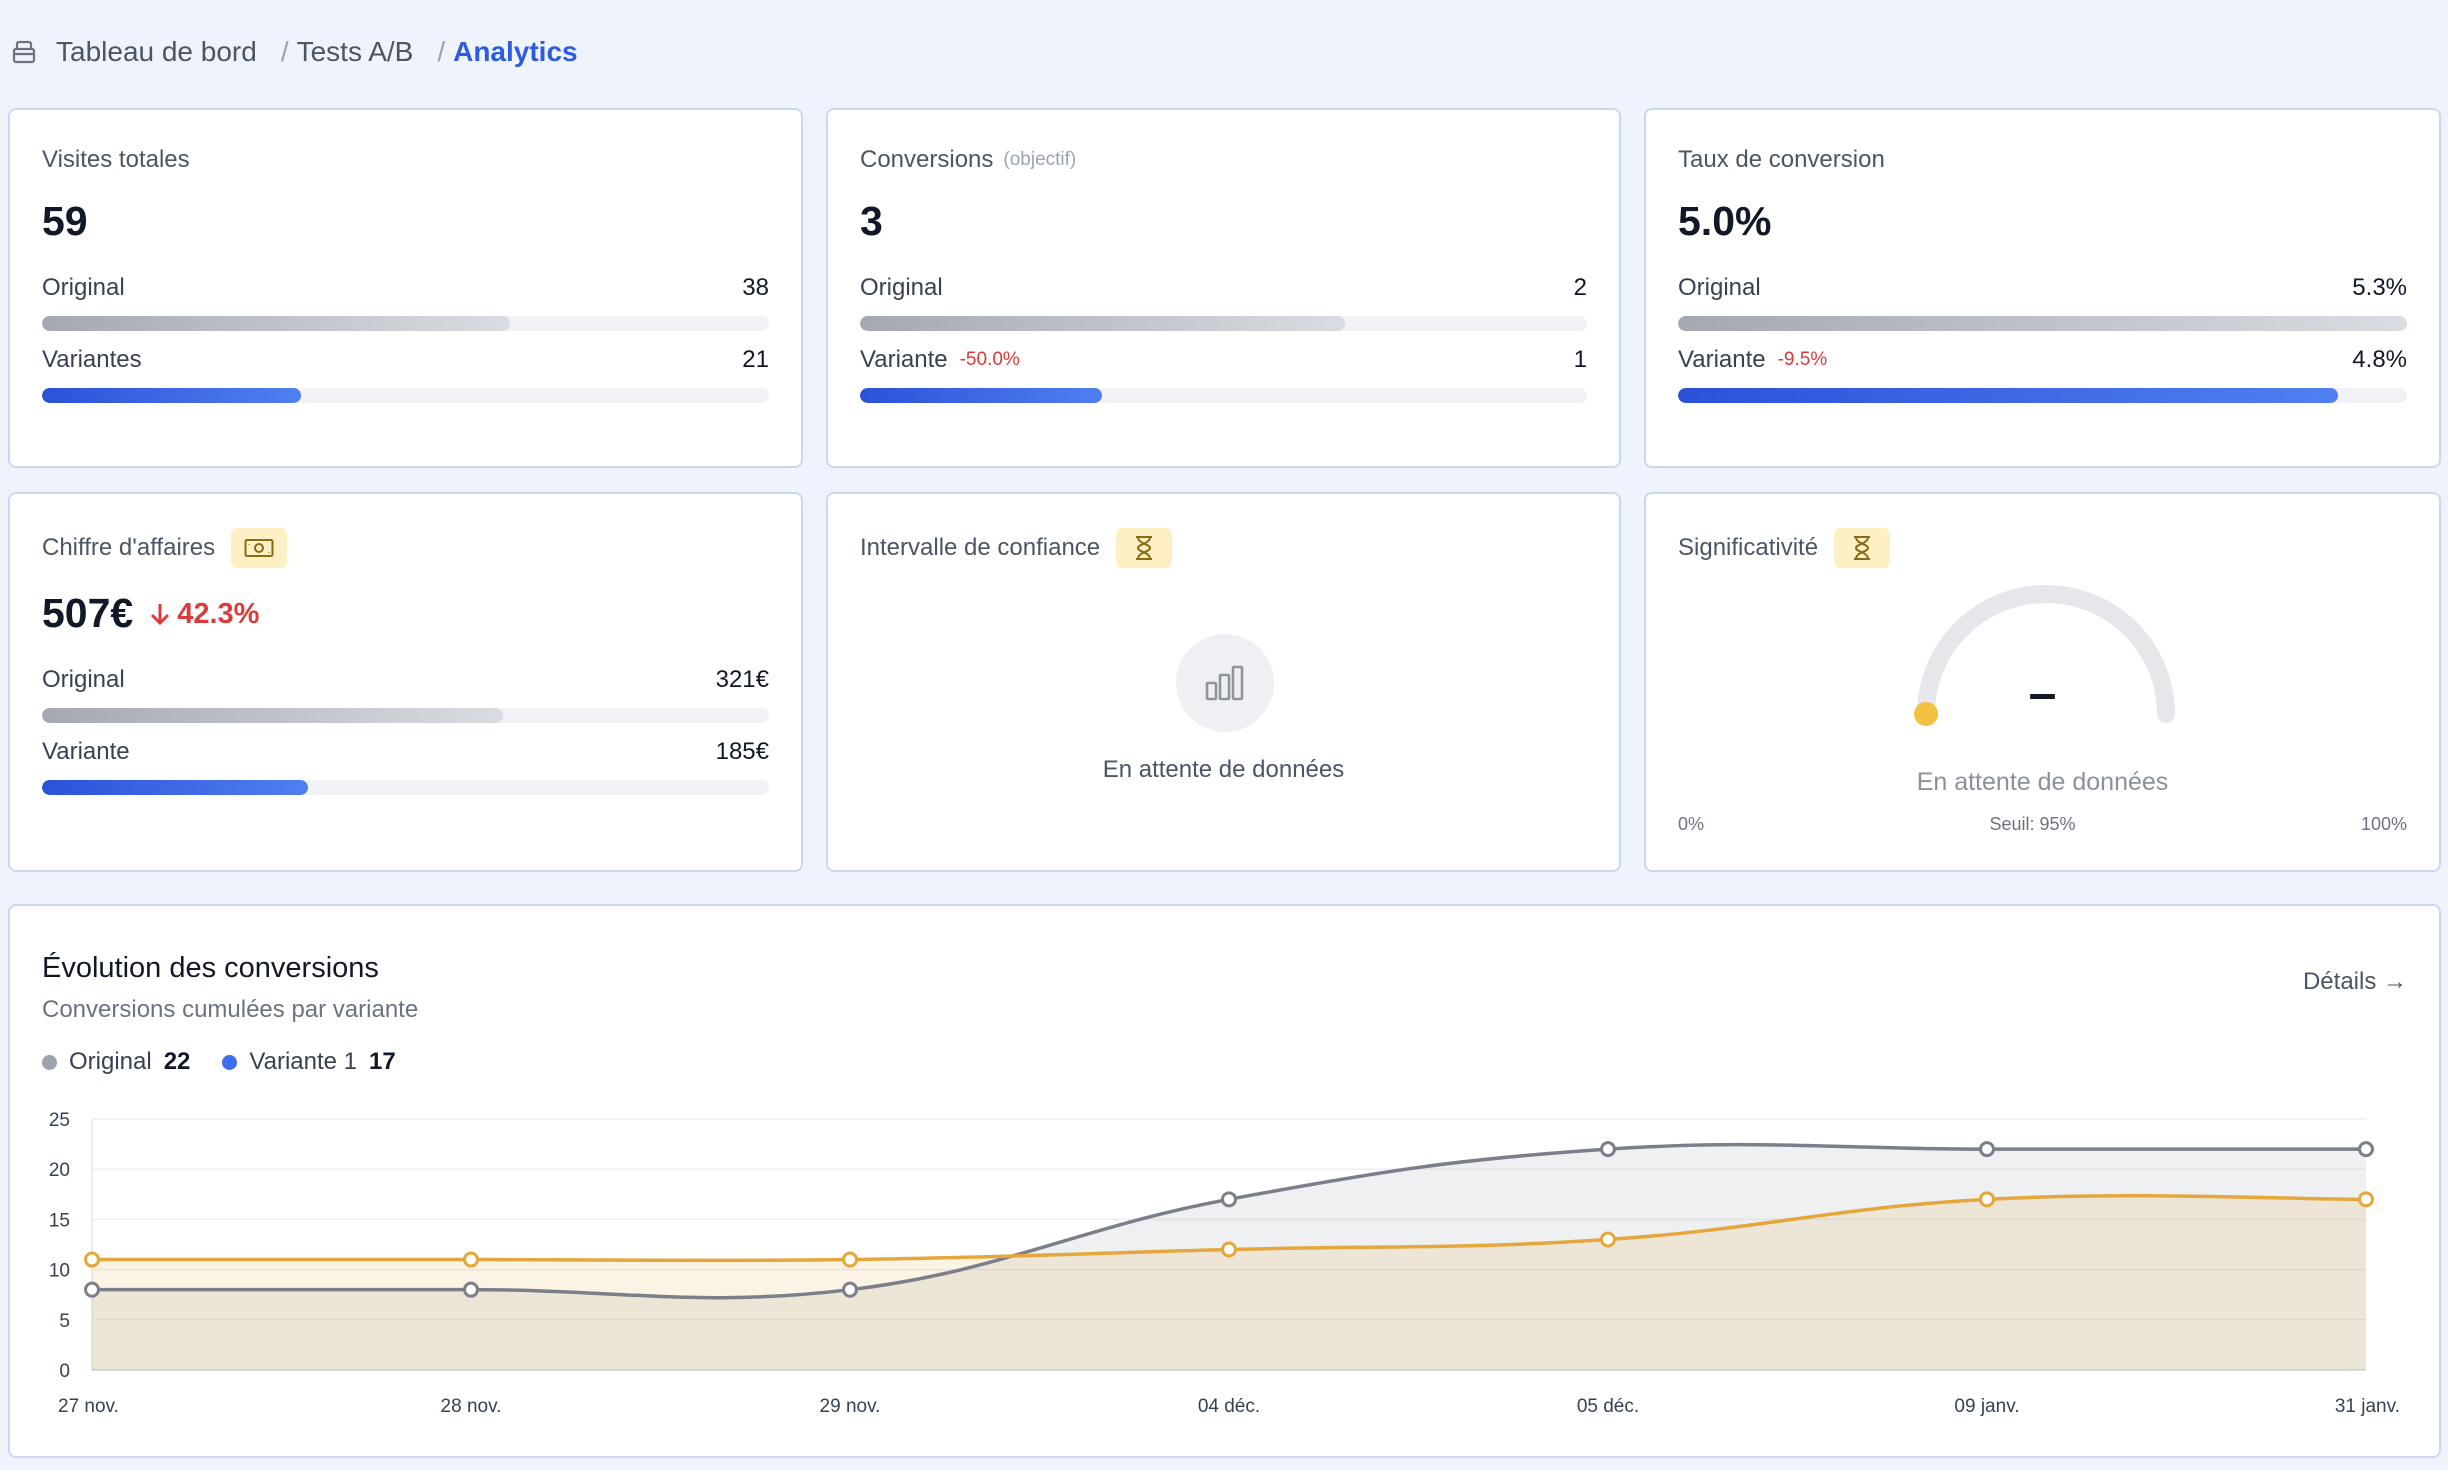 This screenshot has height=1470, width=2448. Describe the element at coordinates (1719, 287) in the screenshot. I see `rate-original-label: Original` at that location.